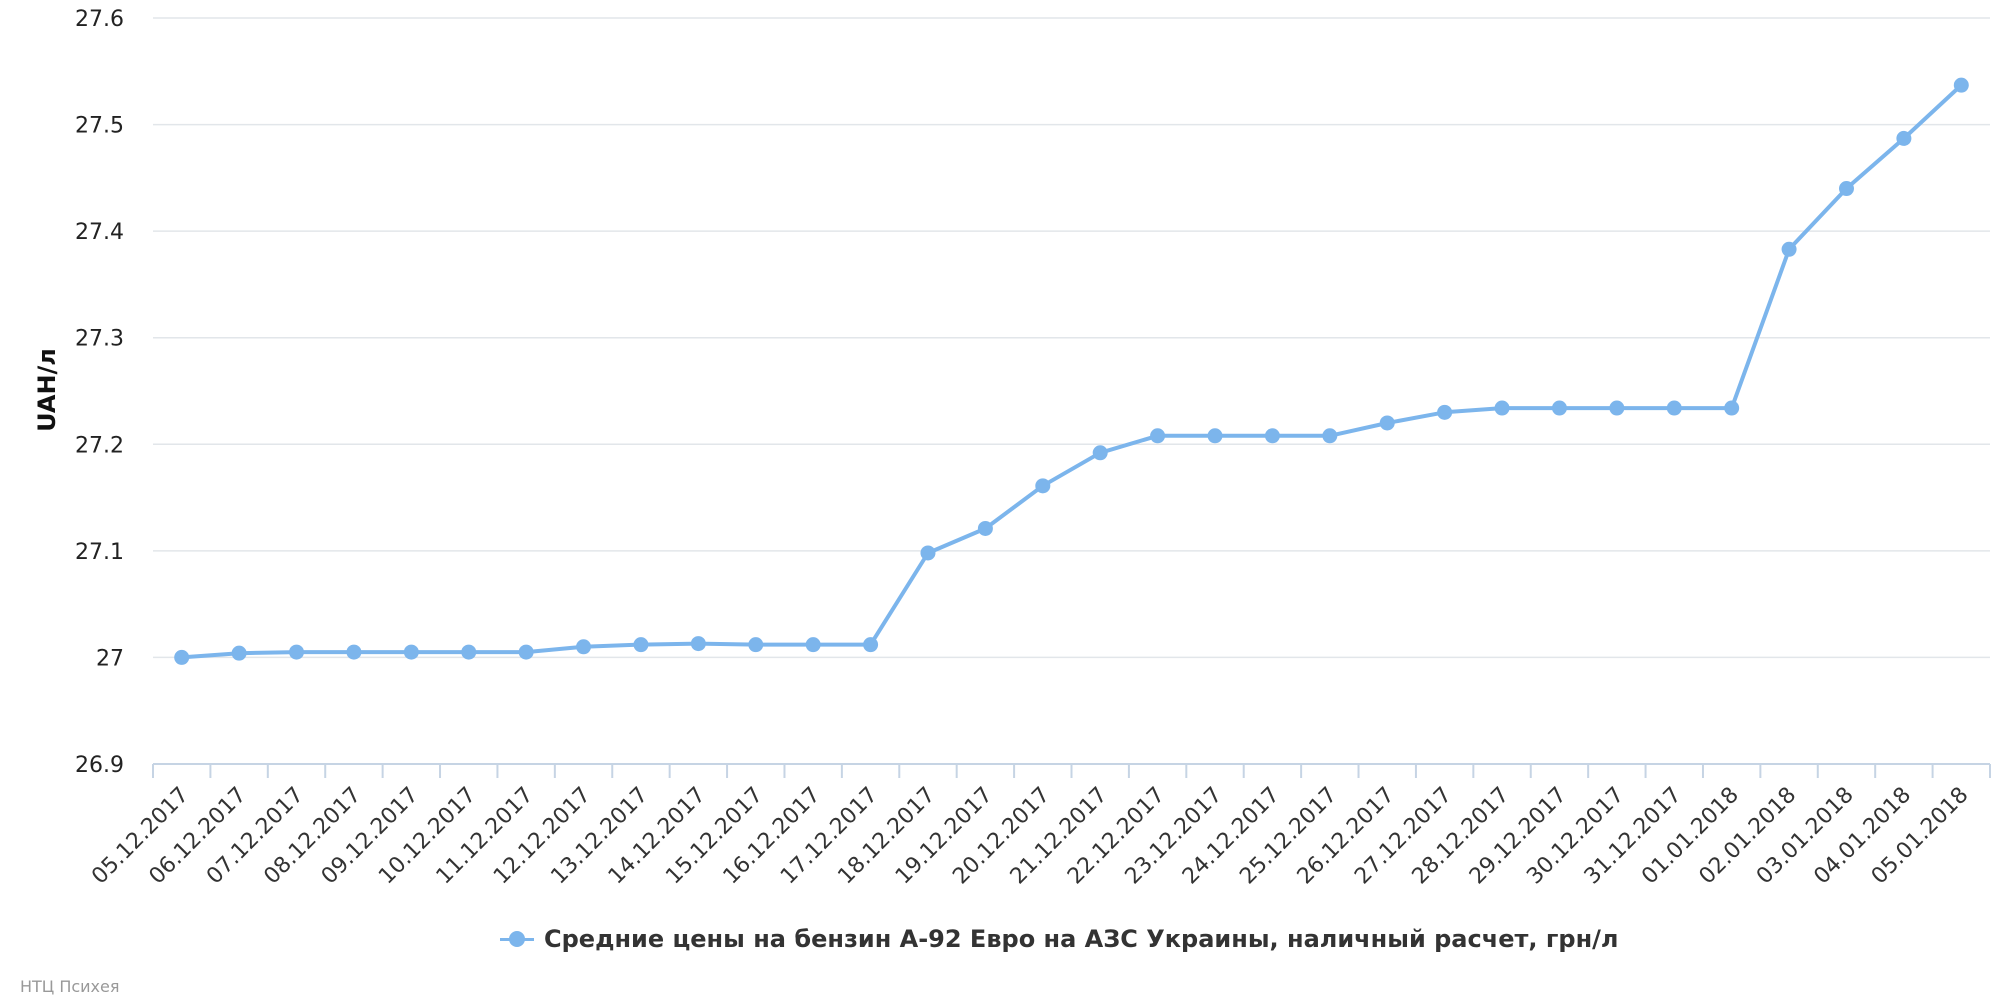  What do you see at coordinates (99, 19) in the screenshot?
I see `y-tick-label: 27.6` at bounding box center [99, 19].